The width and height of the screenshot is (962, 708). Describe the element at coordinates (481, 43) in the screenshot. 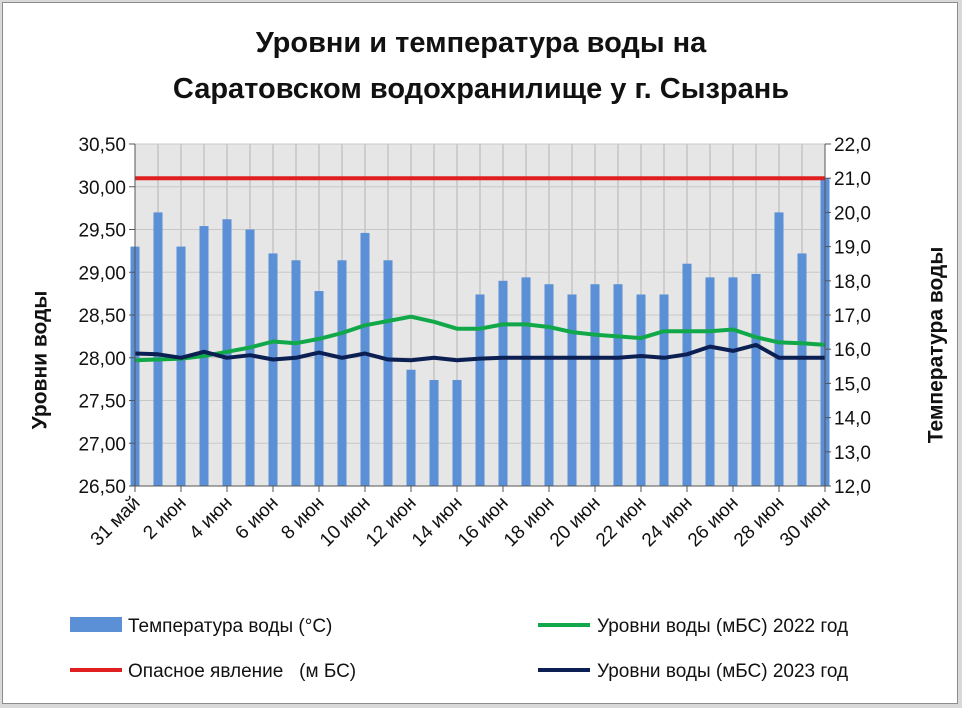

I see `chart-title-line-1: Уровни и температура воды на` at that location.